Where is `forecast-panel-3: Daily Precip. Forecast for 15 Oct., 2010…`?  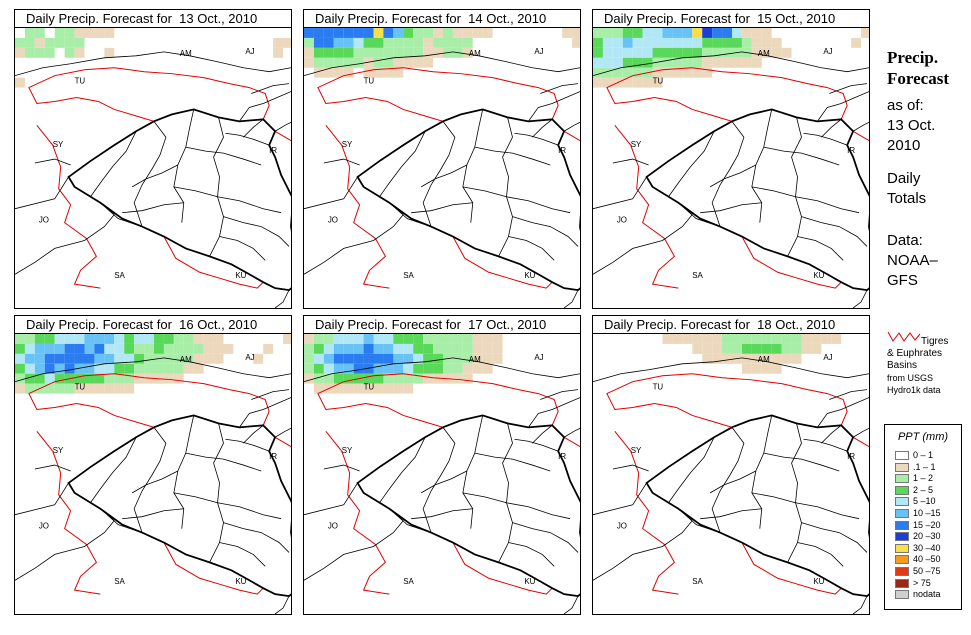 forecast-panel-3: Daily Precip. Forecast for 15 Oct., 2010… is located at coordinates (731, 159).